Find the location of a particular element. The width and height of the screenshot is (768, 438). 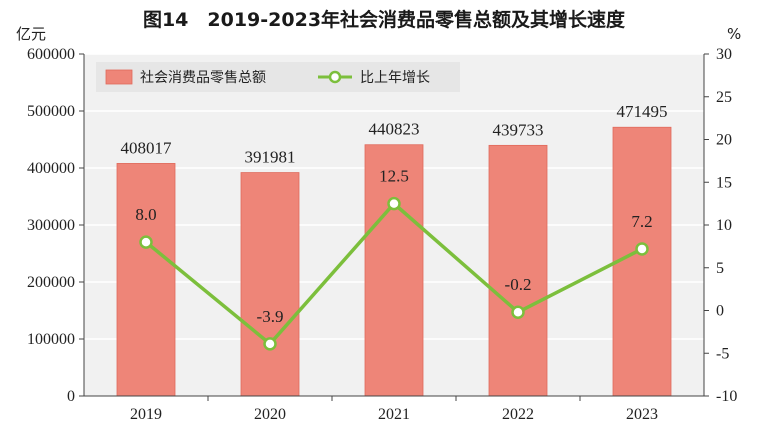

right-tick-label: 5 is located at coordinates (720, 268).